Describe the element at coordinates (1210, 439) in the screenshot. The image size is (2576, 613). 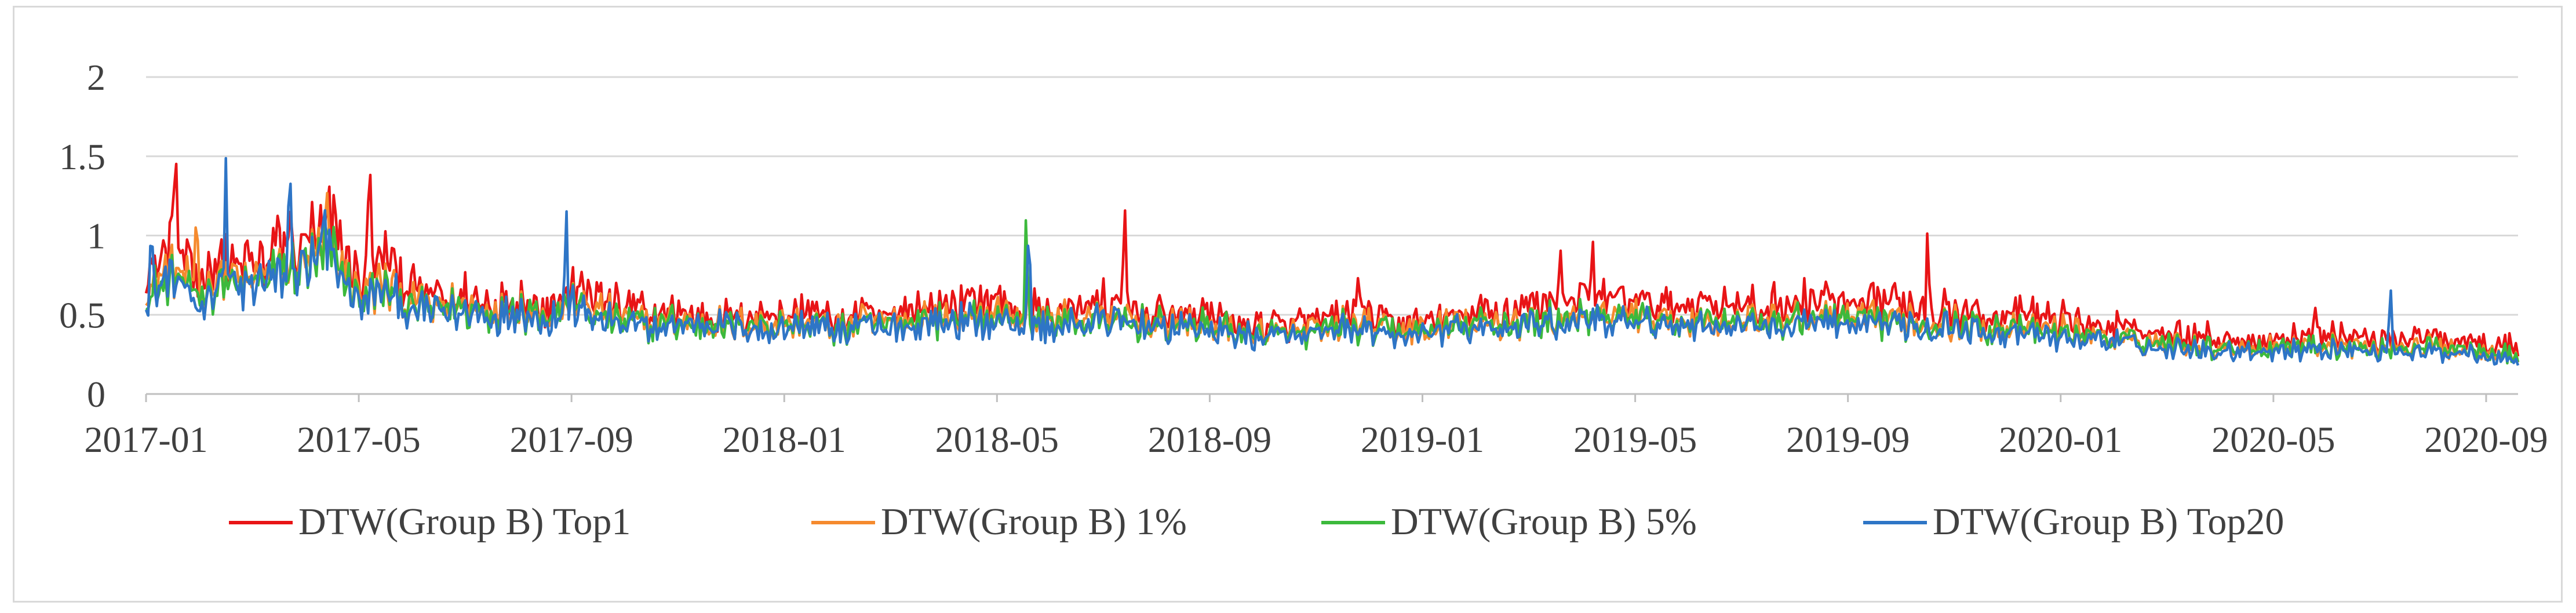
I see `x-tick-label: 2018-09` at that location.